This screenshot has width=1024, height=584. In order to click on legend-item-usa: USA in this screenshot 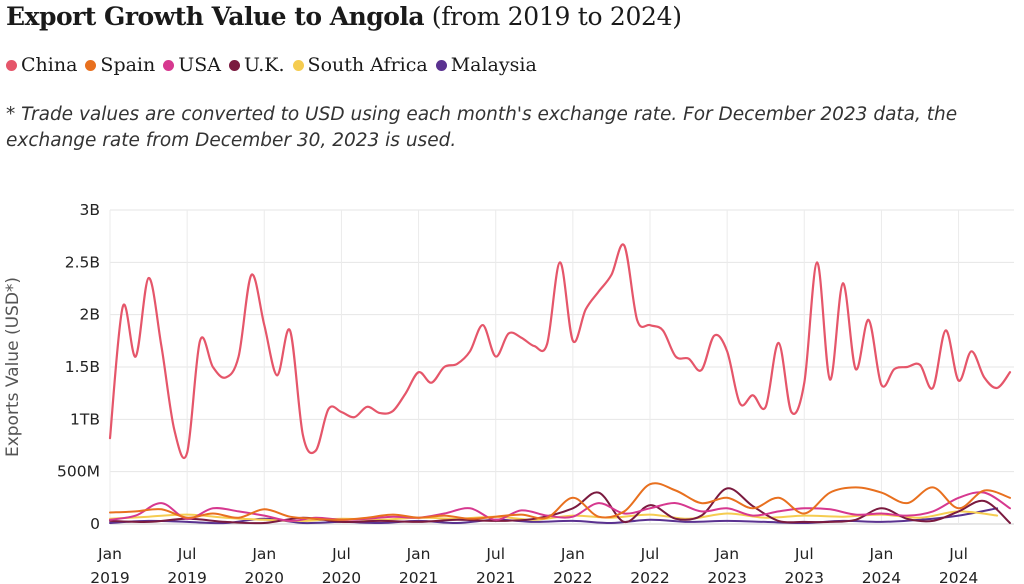, I will do `click(192, 65)`.